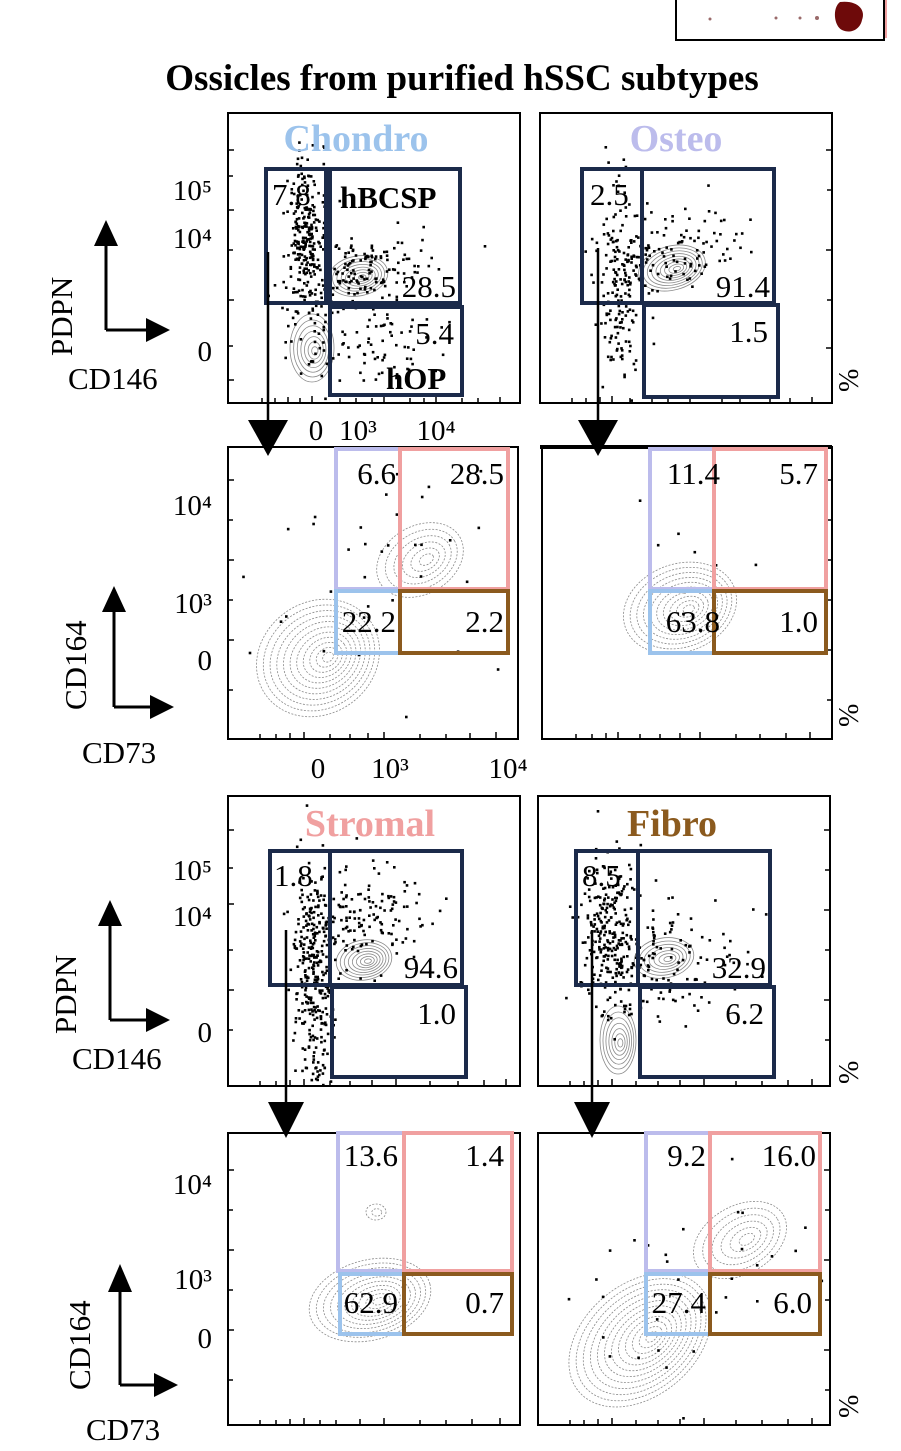  Describe the element at coordinates (358, 431) in the screenshot. I see `x-tick-label: 10³` at that location.